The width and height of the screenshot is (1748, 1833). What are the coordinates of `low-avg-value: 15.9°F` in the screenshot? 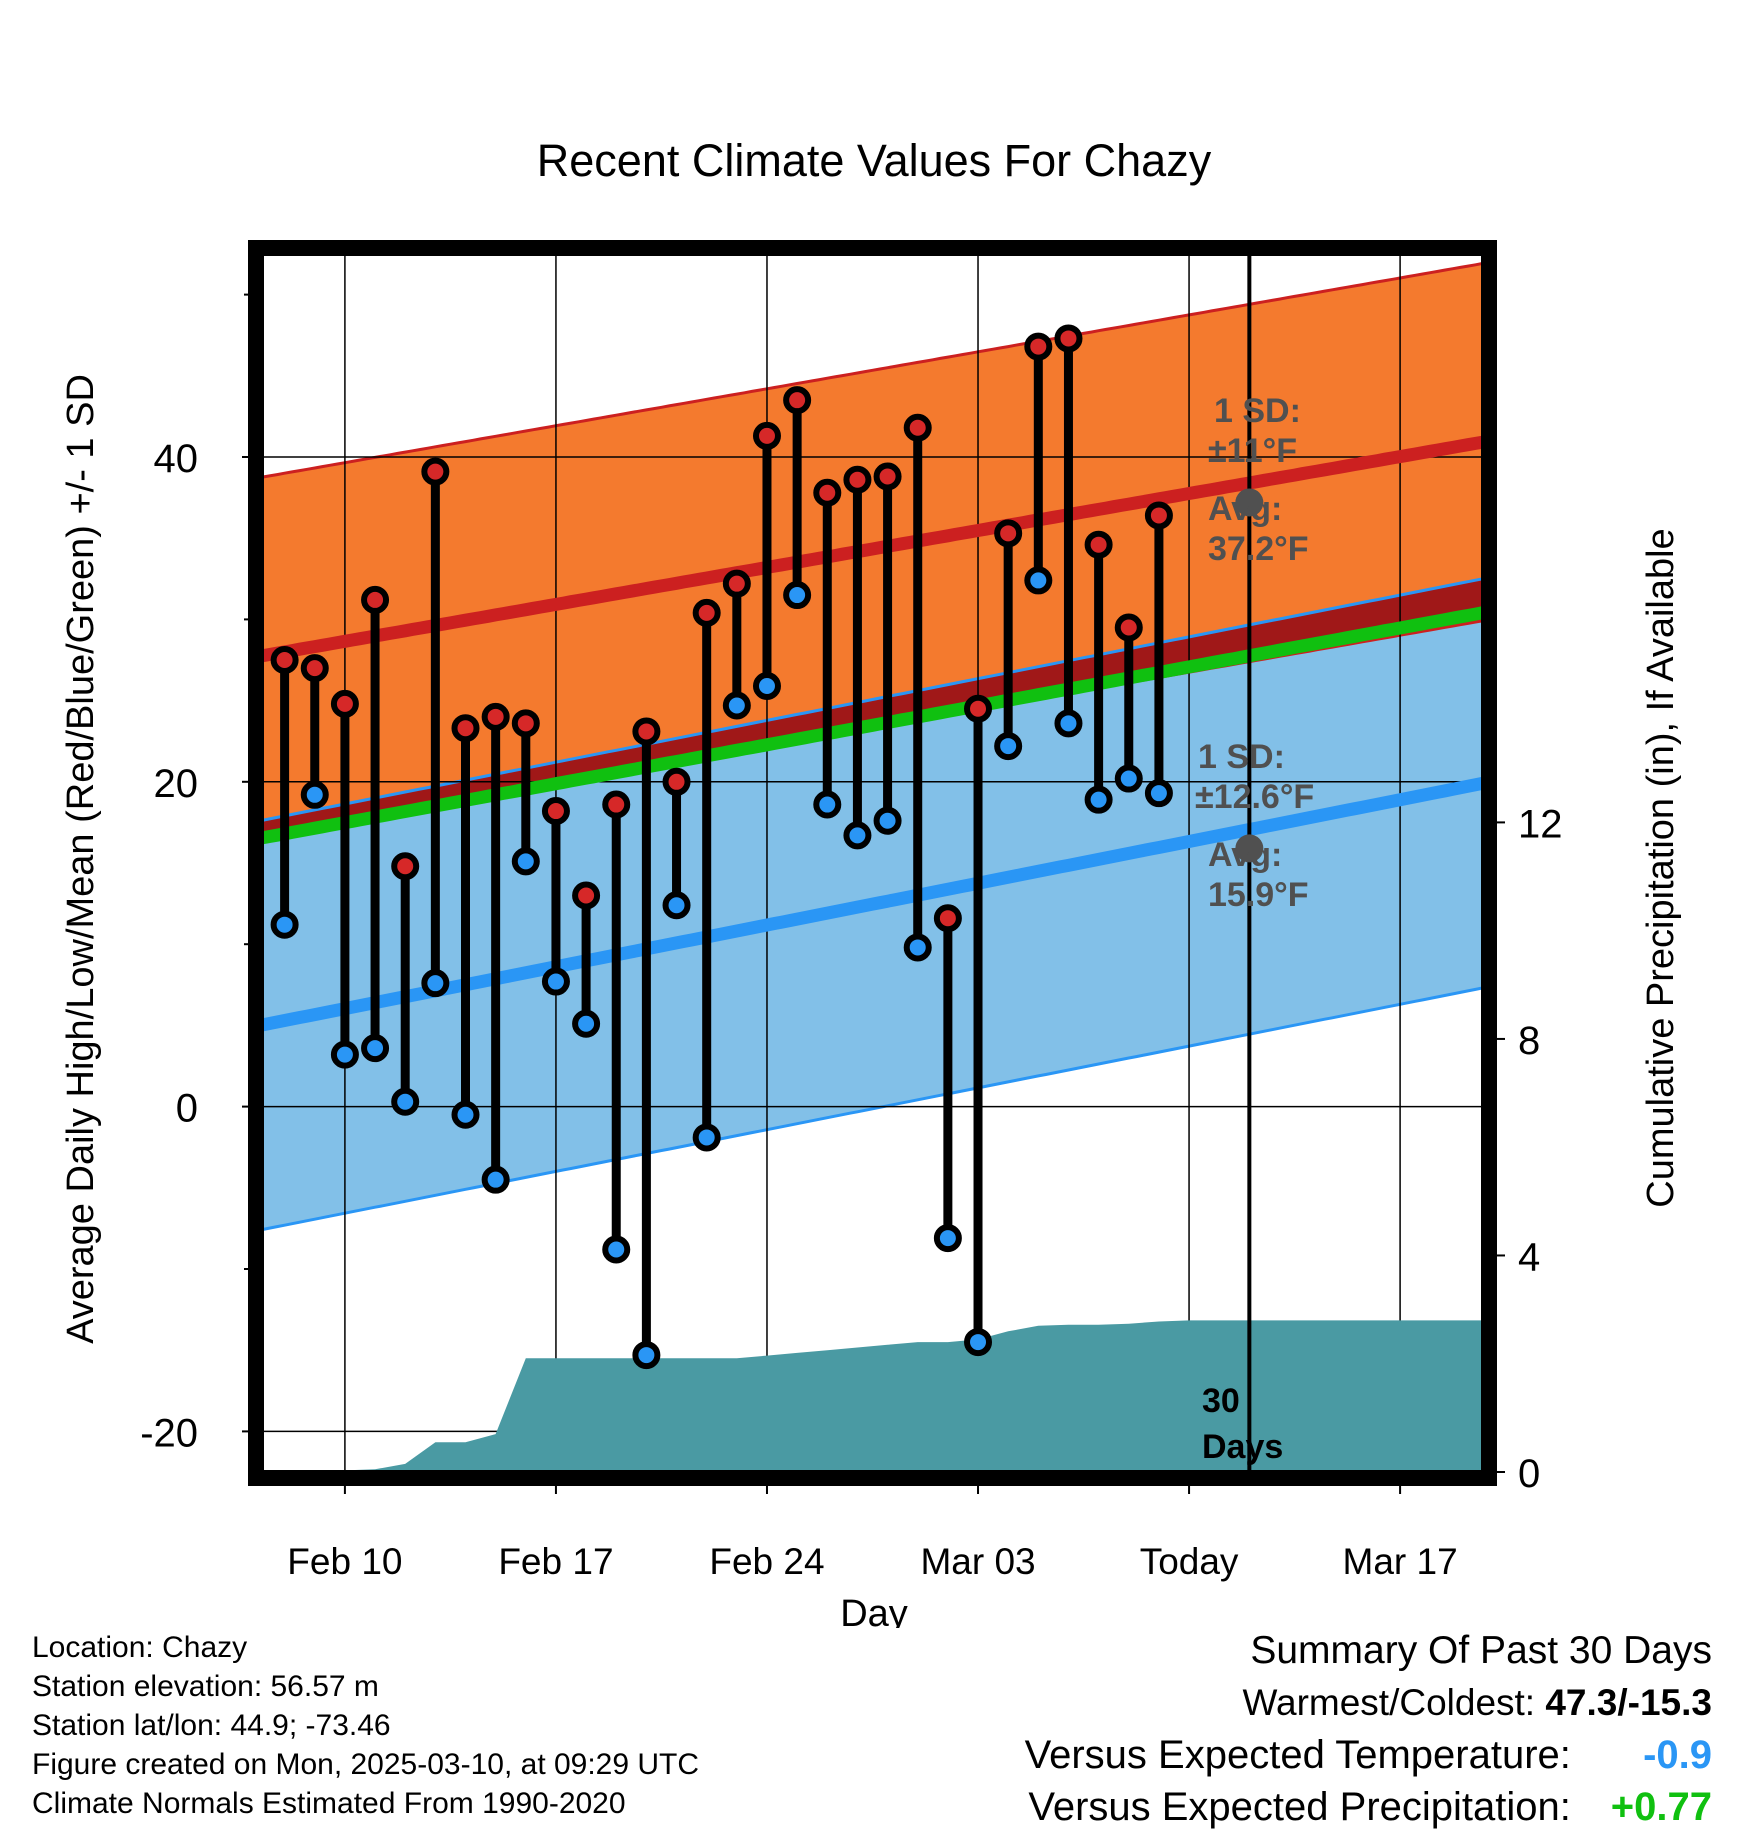 It's located at (1258, 895).